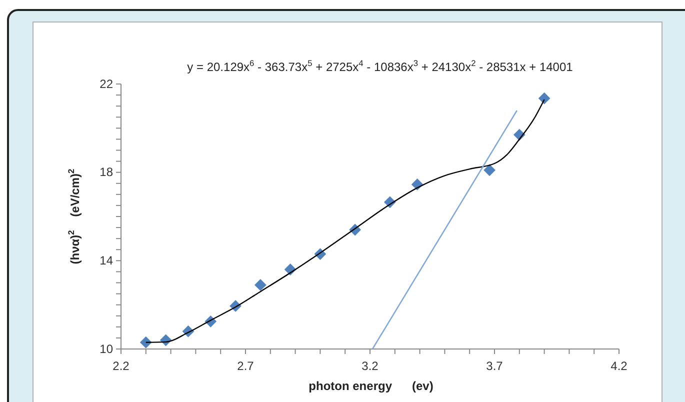 Image resolution: width=685 pixels, height=402 pixels. What do you see at coordinates (619, 366) in the screenshot?
I see `x-tick-label: 4.2` at bounding box center [619, 366].